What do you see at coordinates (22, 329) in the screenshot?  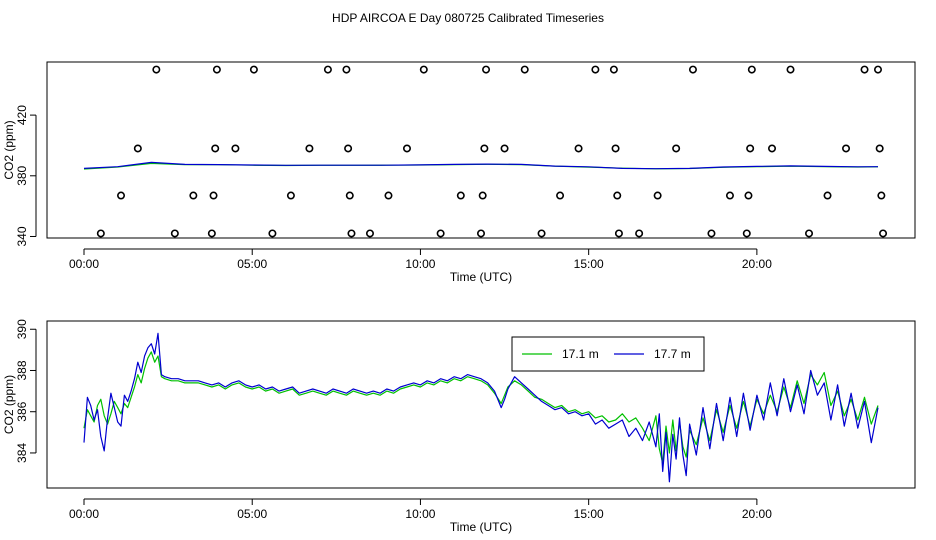 I see `y-tick-label: 390` at bounding box center [22, 329].